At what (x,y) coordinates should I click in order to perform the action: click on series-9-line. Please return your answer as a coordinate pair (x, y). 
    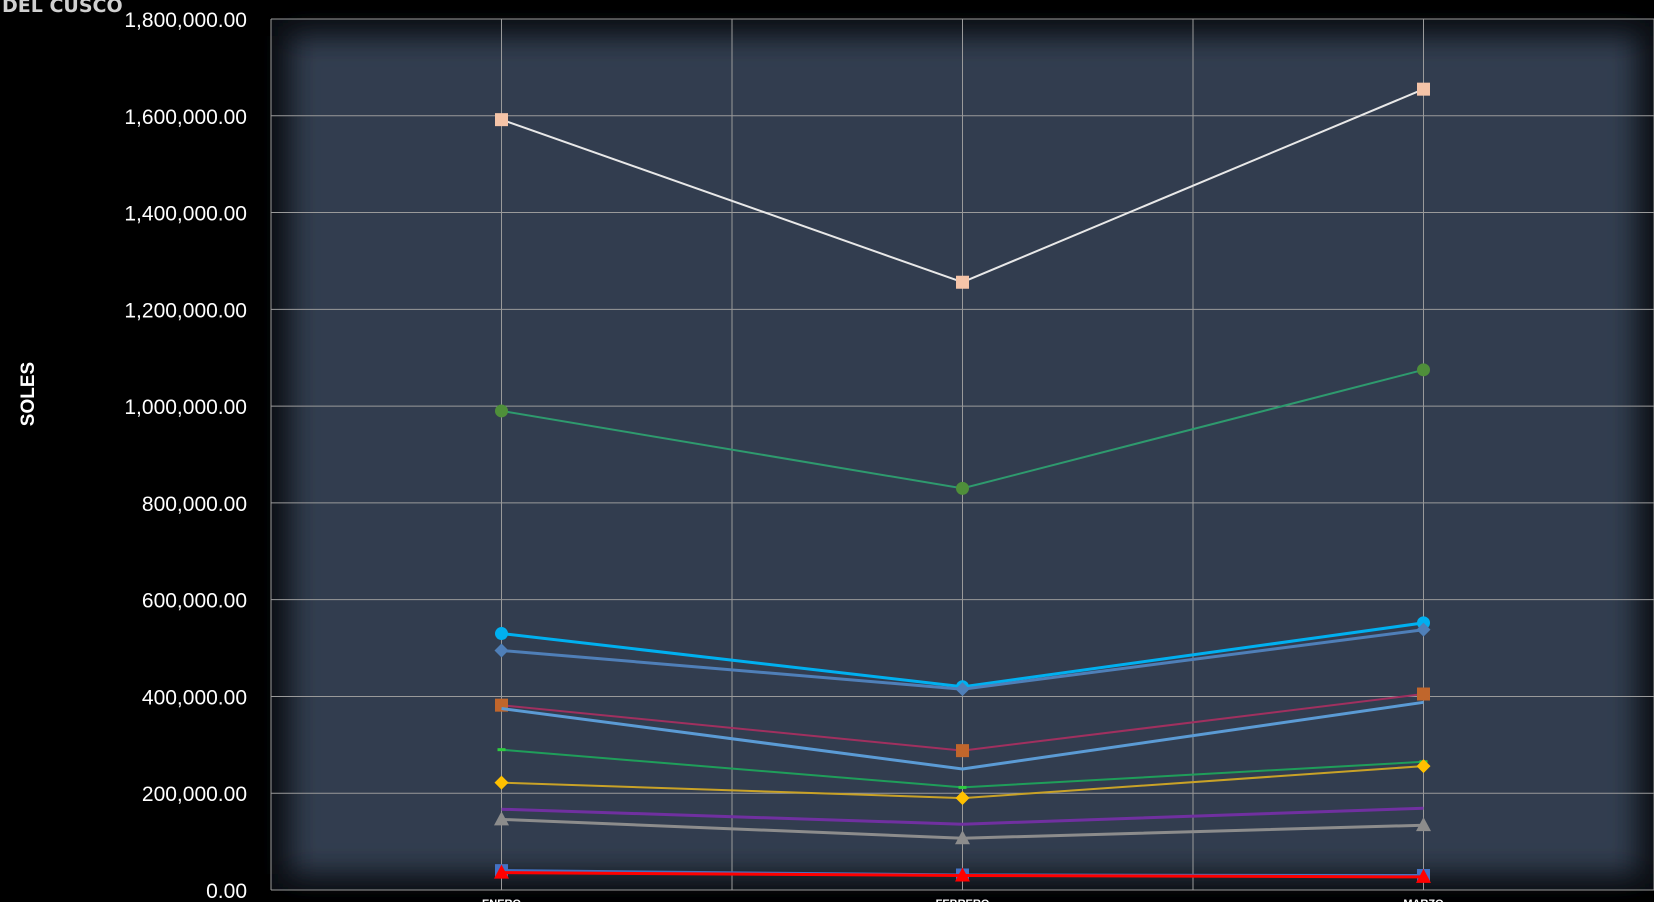
    Looking at the image, I should click on (962, 816).